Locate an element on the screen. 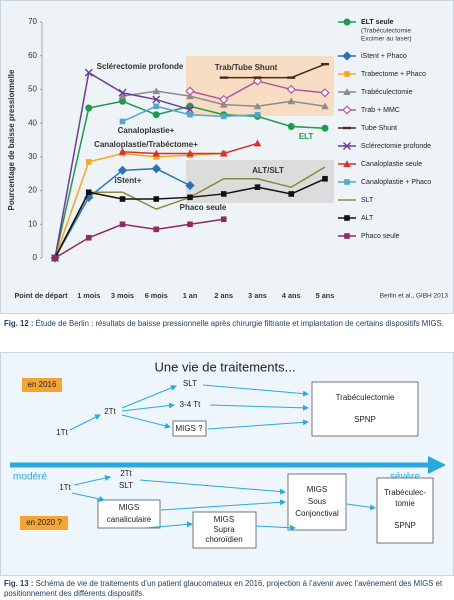  legend-label: Canaloplastie + Phaco is located at coordinates (396, 182).